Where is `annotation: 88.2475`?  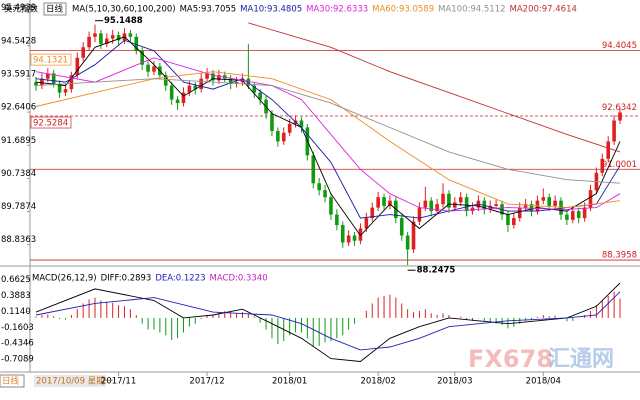
annotation: 88.2475 is located at coordinates (436, 271).